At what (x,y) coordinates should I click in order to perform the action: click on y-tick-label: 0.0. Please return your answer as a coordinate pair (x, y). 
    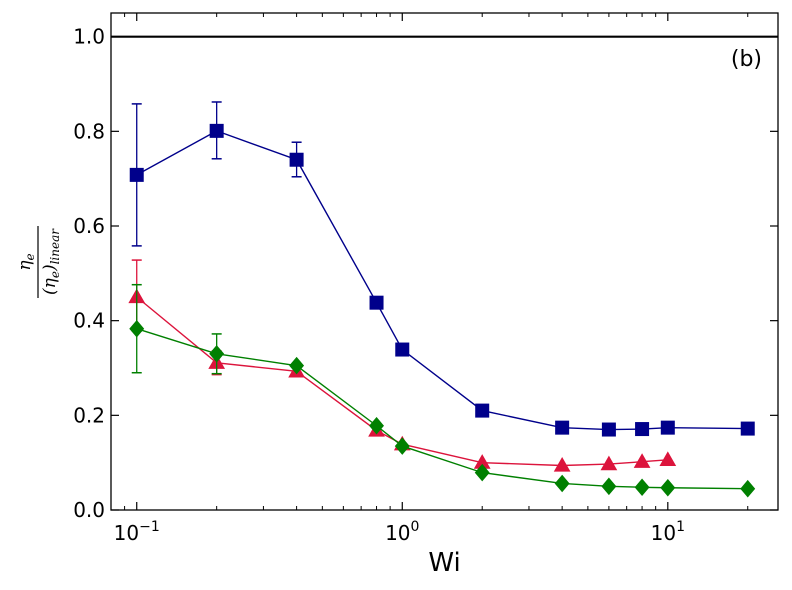
    Looking at the image, I should click on (89, 510).